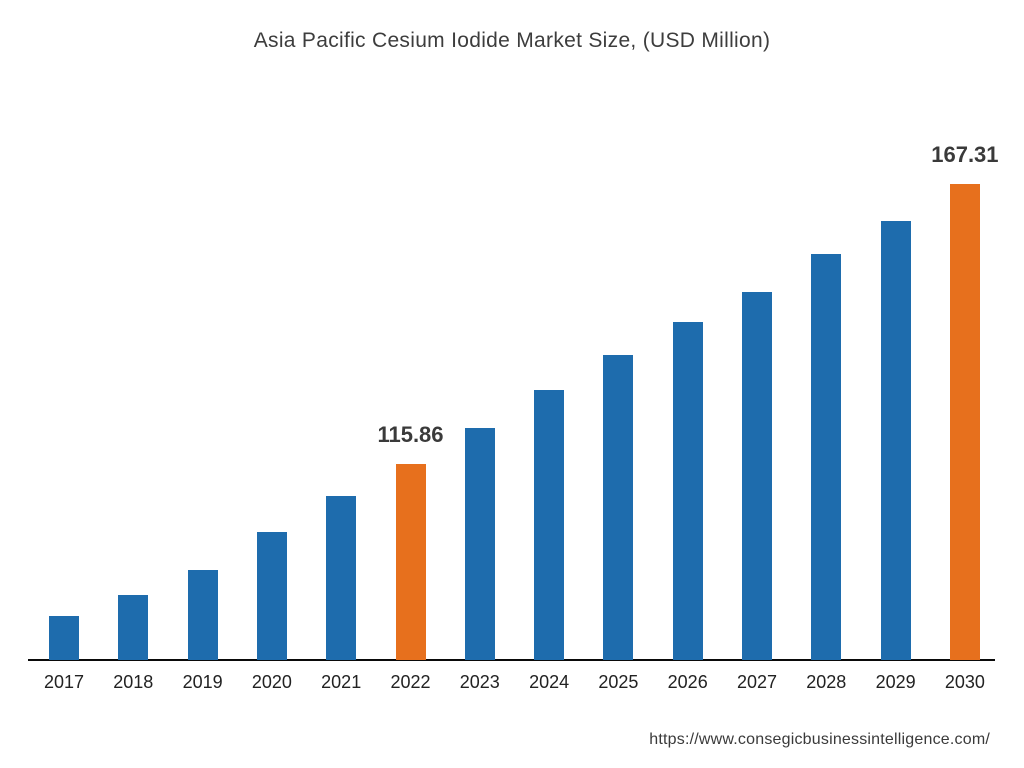 The width and height of the screenshot is (1024, 768). Describe the element at coordinates (133, 682) in the screenshot. I see `x-tick-2018: 2018` at that location.